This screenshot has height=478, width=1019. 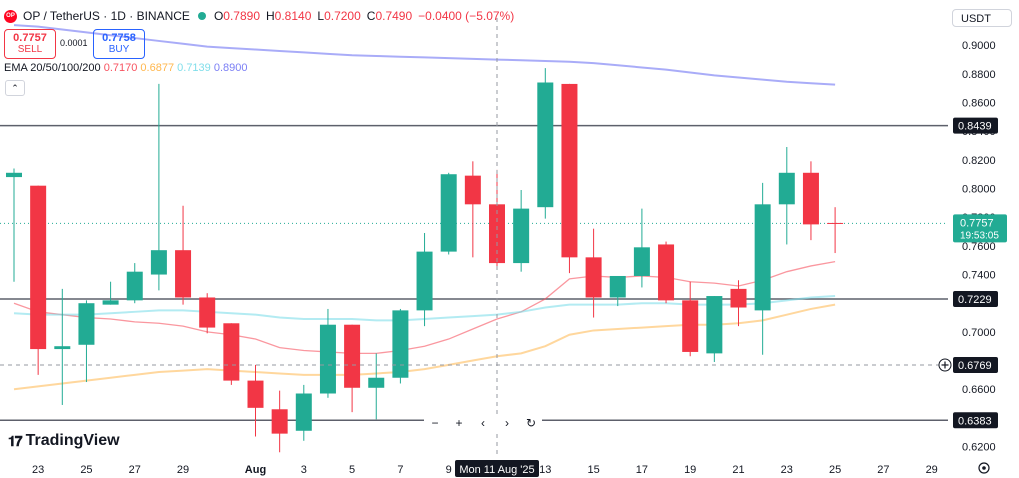 What do you see at coordinates (979, 333) in the screenshot?
I see `y-tick-label: 0.7000` at bounding box center [979, 333].